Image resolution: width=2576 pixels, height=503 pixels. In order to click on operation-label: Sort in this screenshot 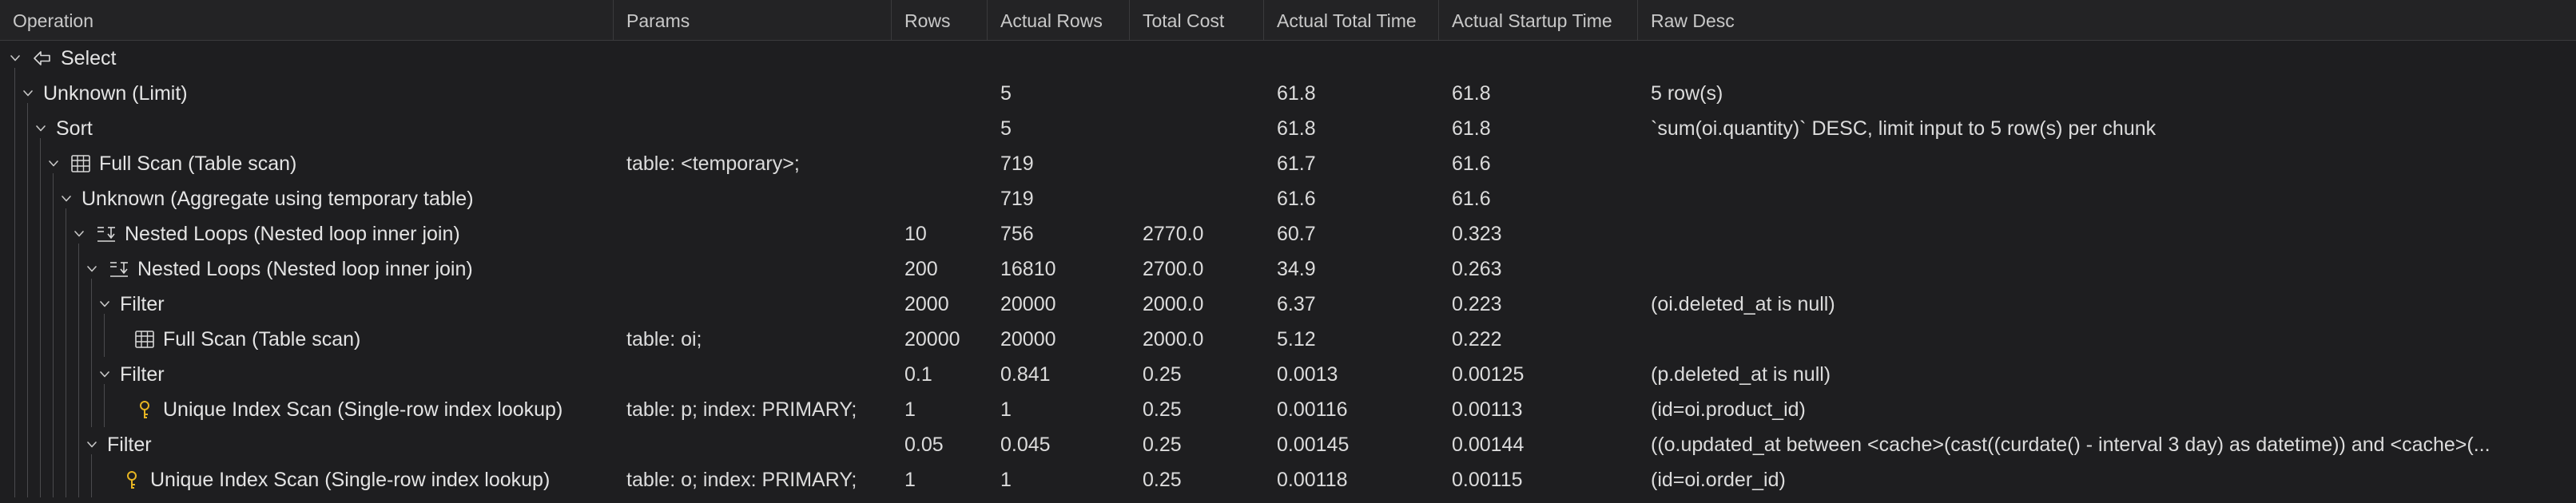, I will do `click(74, 128)`.